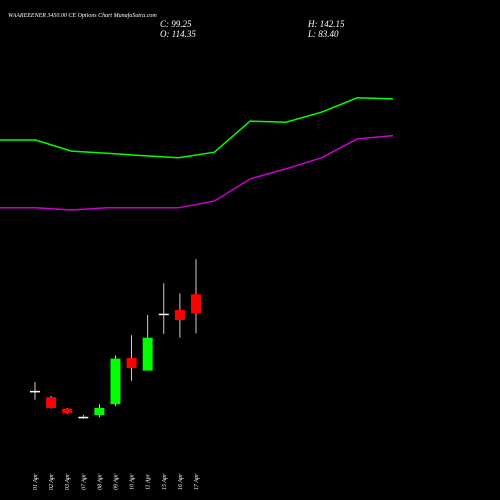 The image size is (500, 500). What do you see at coordinates (326, 24) in the screenshot?
I see `high-value: H: 142.15` at bounding box center [326, 24].